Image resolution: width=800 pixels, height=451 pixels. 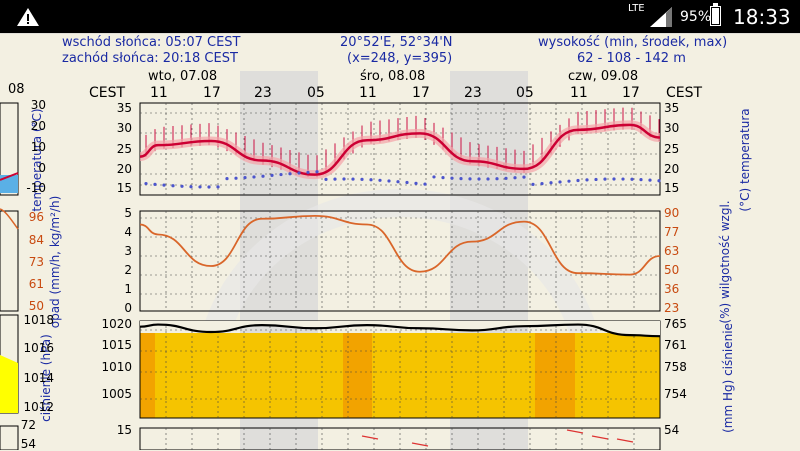 I want to click on strip-wind-tick: 72, so click(x=28, y=425).